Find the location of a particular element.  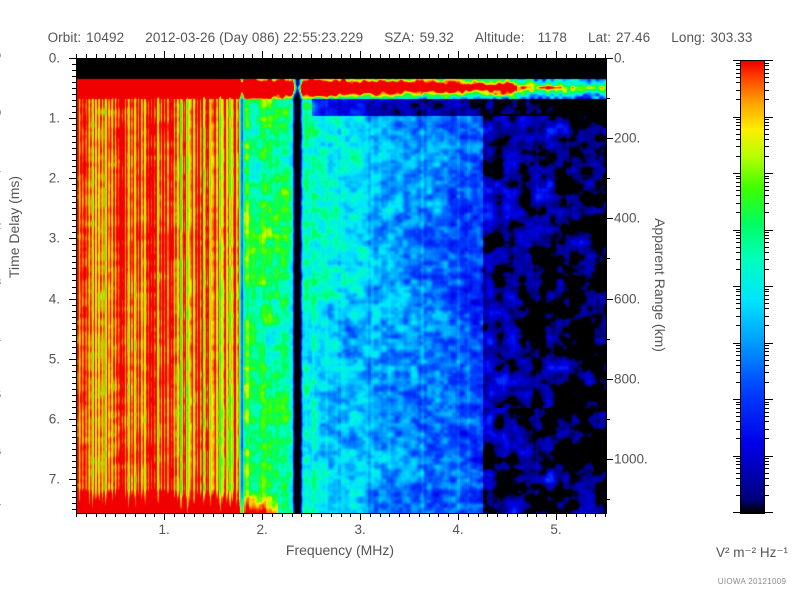

colorbar-tick-label: 10-11 is located at coordinates (0, 173).